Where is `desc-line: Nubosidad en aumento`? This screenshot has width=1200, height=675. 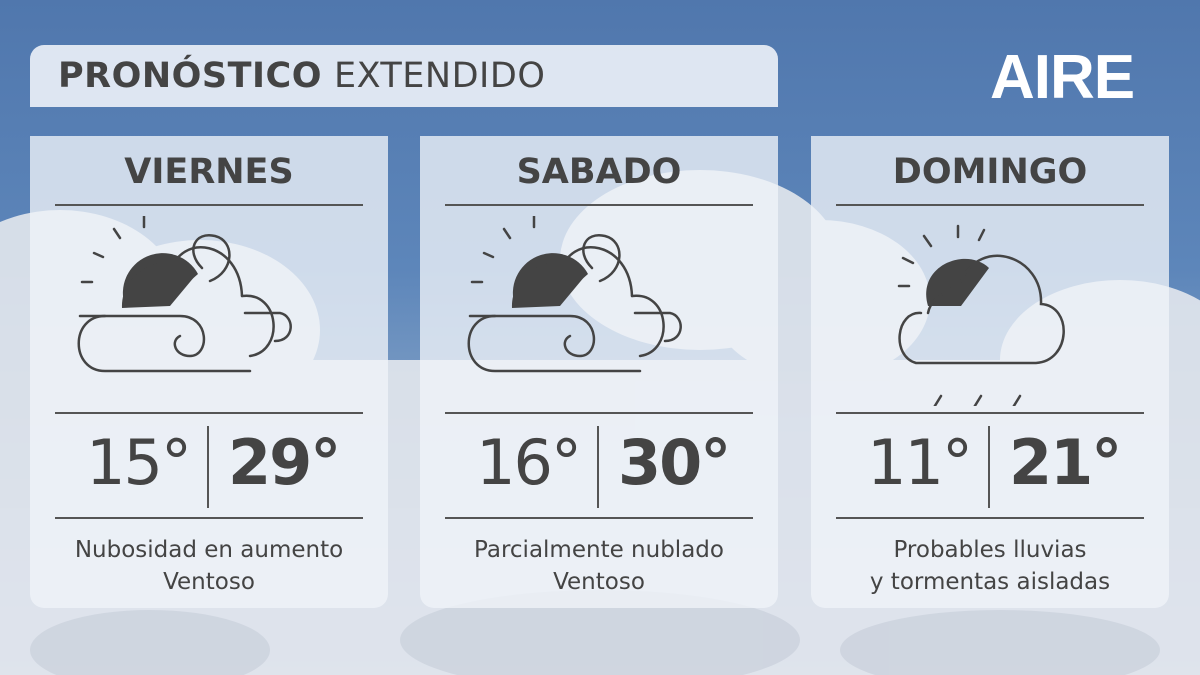 desc-line: Nubosidad en aumento is located at coordinates (209, 550).